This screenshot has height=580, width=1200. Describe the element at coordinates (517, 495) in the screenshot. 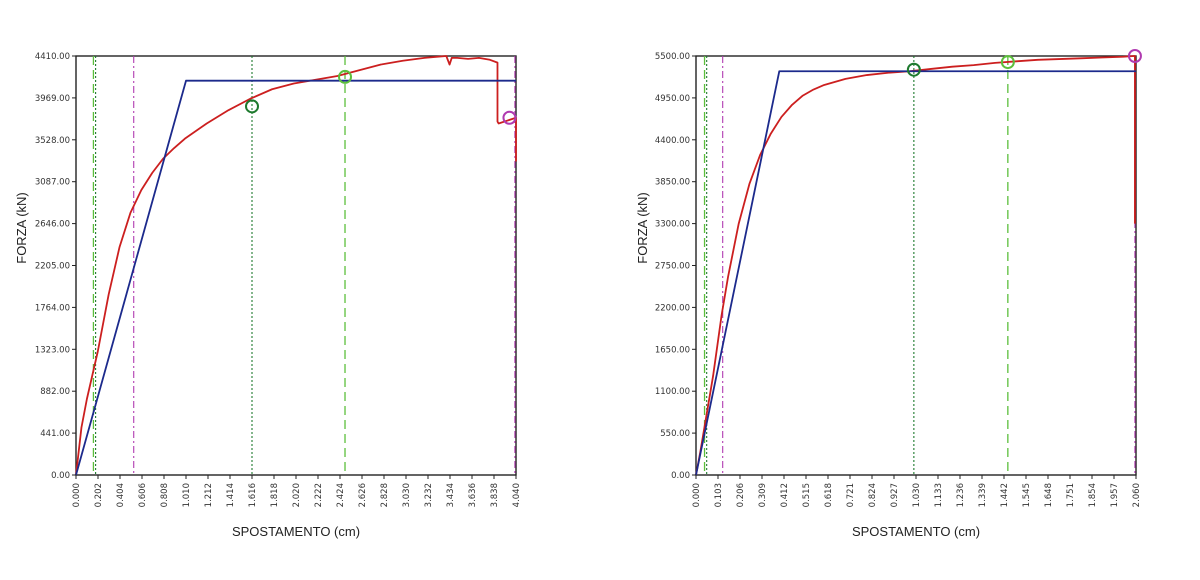

I see `x-tick-label-left-20: 4.040` at that location.